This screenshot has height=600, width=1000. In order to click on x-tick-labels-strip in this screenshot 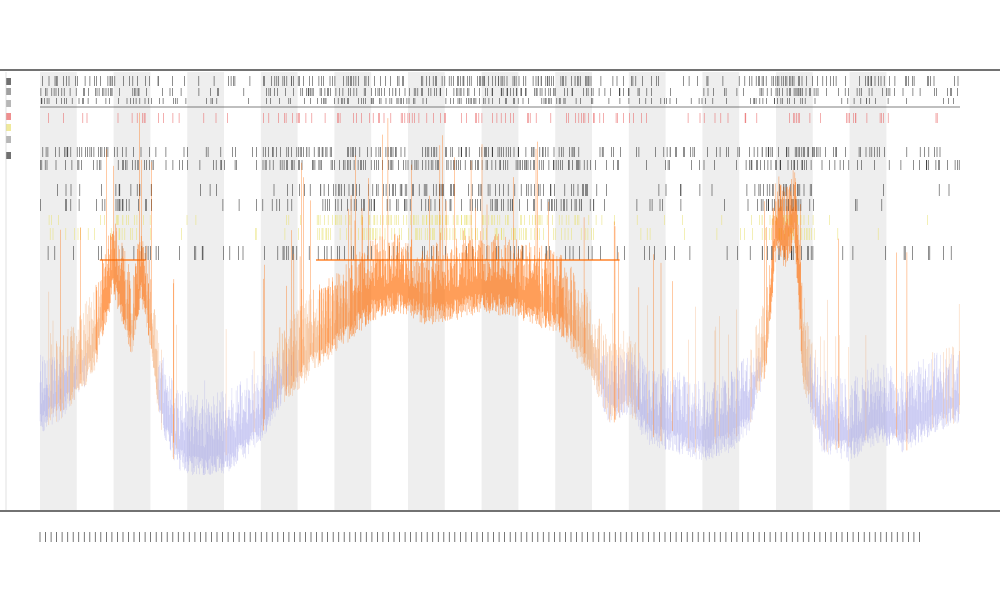, I will do `click(479, 537)`.